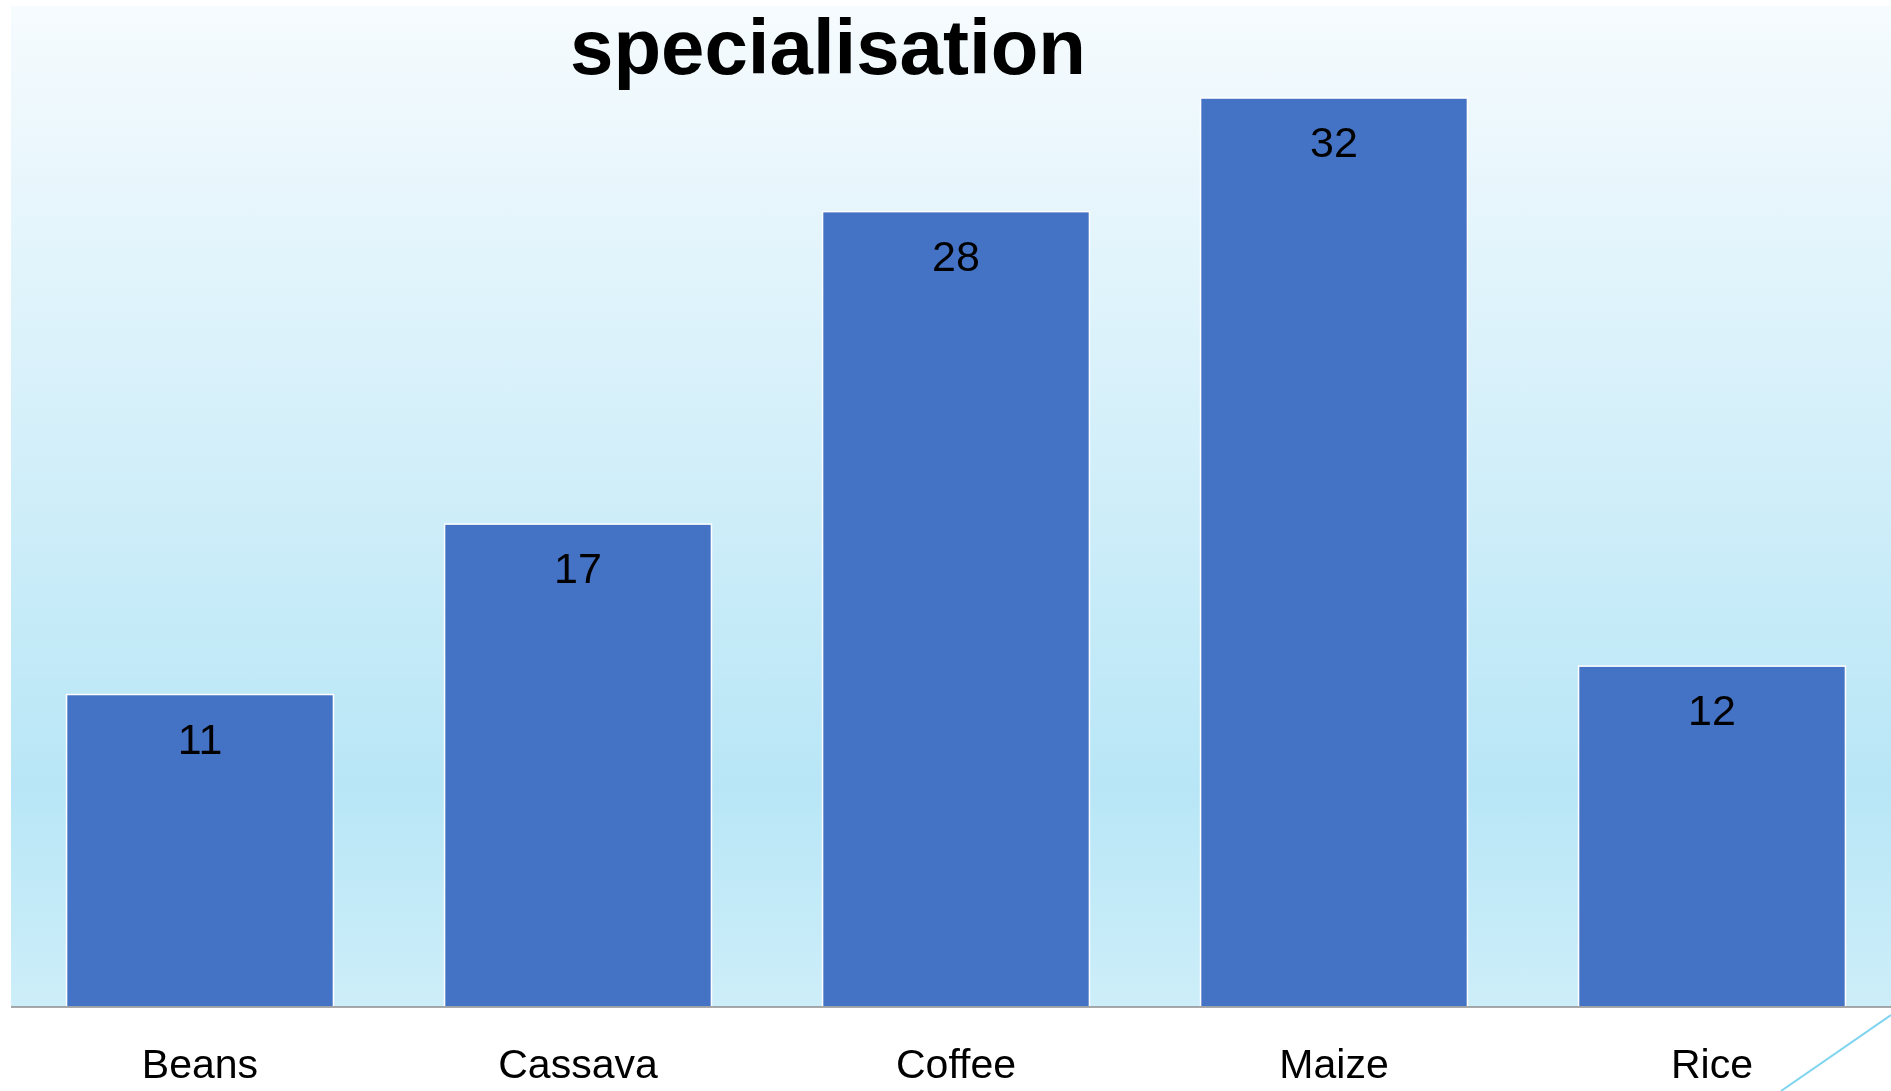  I want to click on data-label: 12, so click(1712, 710).